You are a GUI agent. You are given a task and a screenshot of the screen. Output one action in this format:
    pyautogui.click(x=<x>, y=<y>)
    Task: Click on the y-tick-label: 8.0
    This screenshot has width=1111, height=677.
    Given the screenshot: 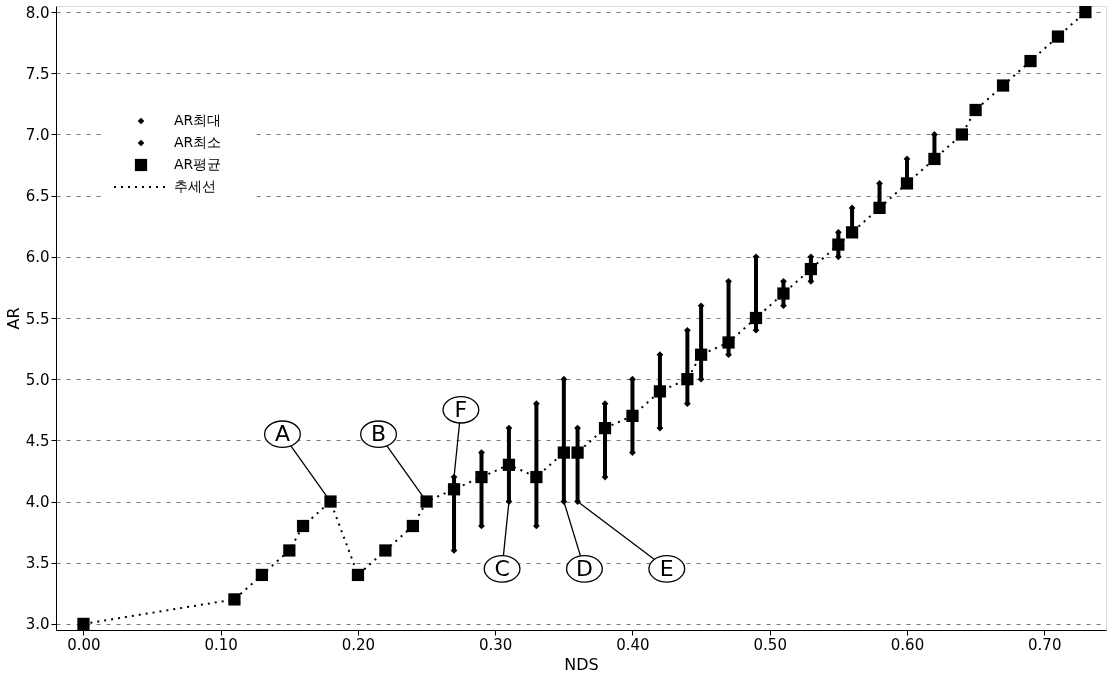 What is the action you would take?
    pyautogui.click(x=37, y=12)
    